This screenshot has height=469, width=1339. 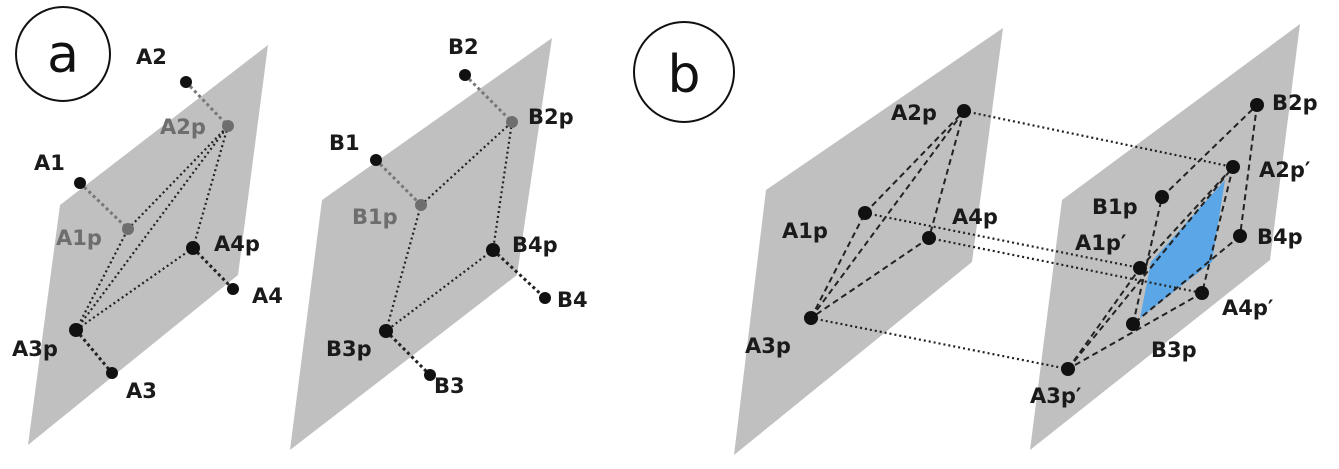 What do you see at coordinates (76, 330) in the screenshot?
I see `point-a3p` at bounding box center [76, 330].